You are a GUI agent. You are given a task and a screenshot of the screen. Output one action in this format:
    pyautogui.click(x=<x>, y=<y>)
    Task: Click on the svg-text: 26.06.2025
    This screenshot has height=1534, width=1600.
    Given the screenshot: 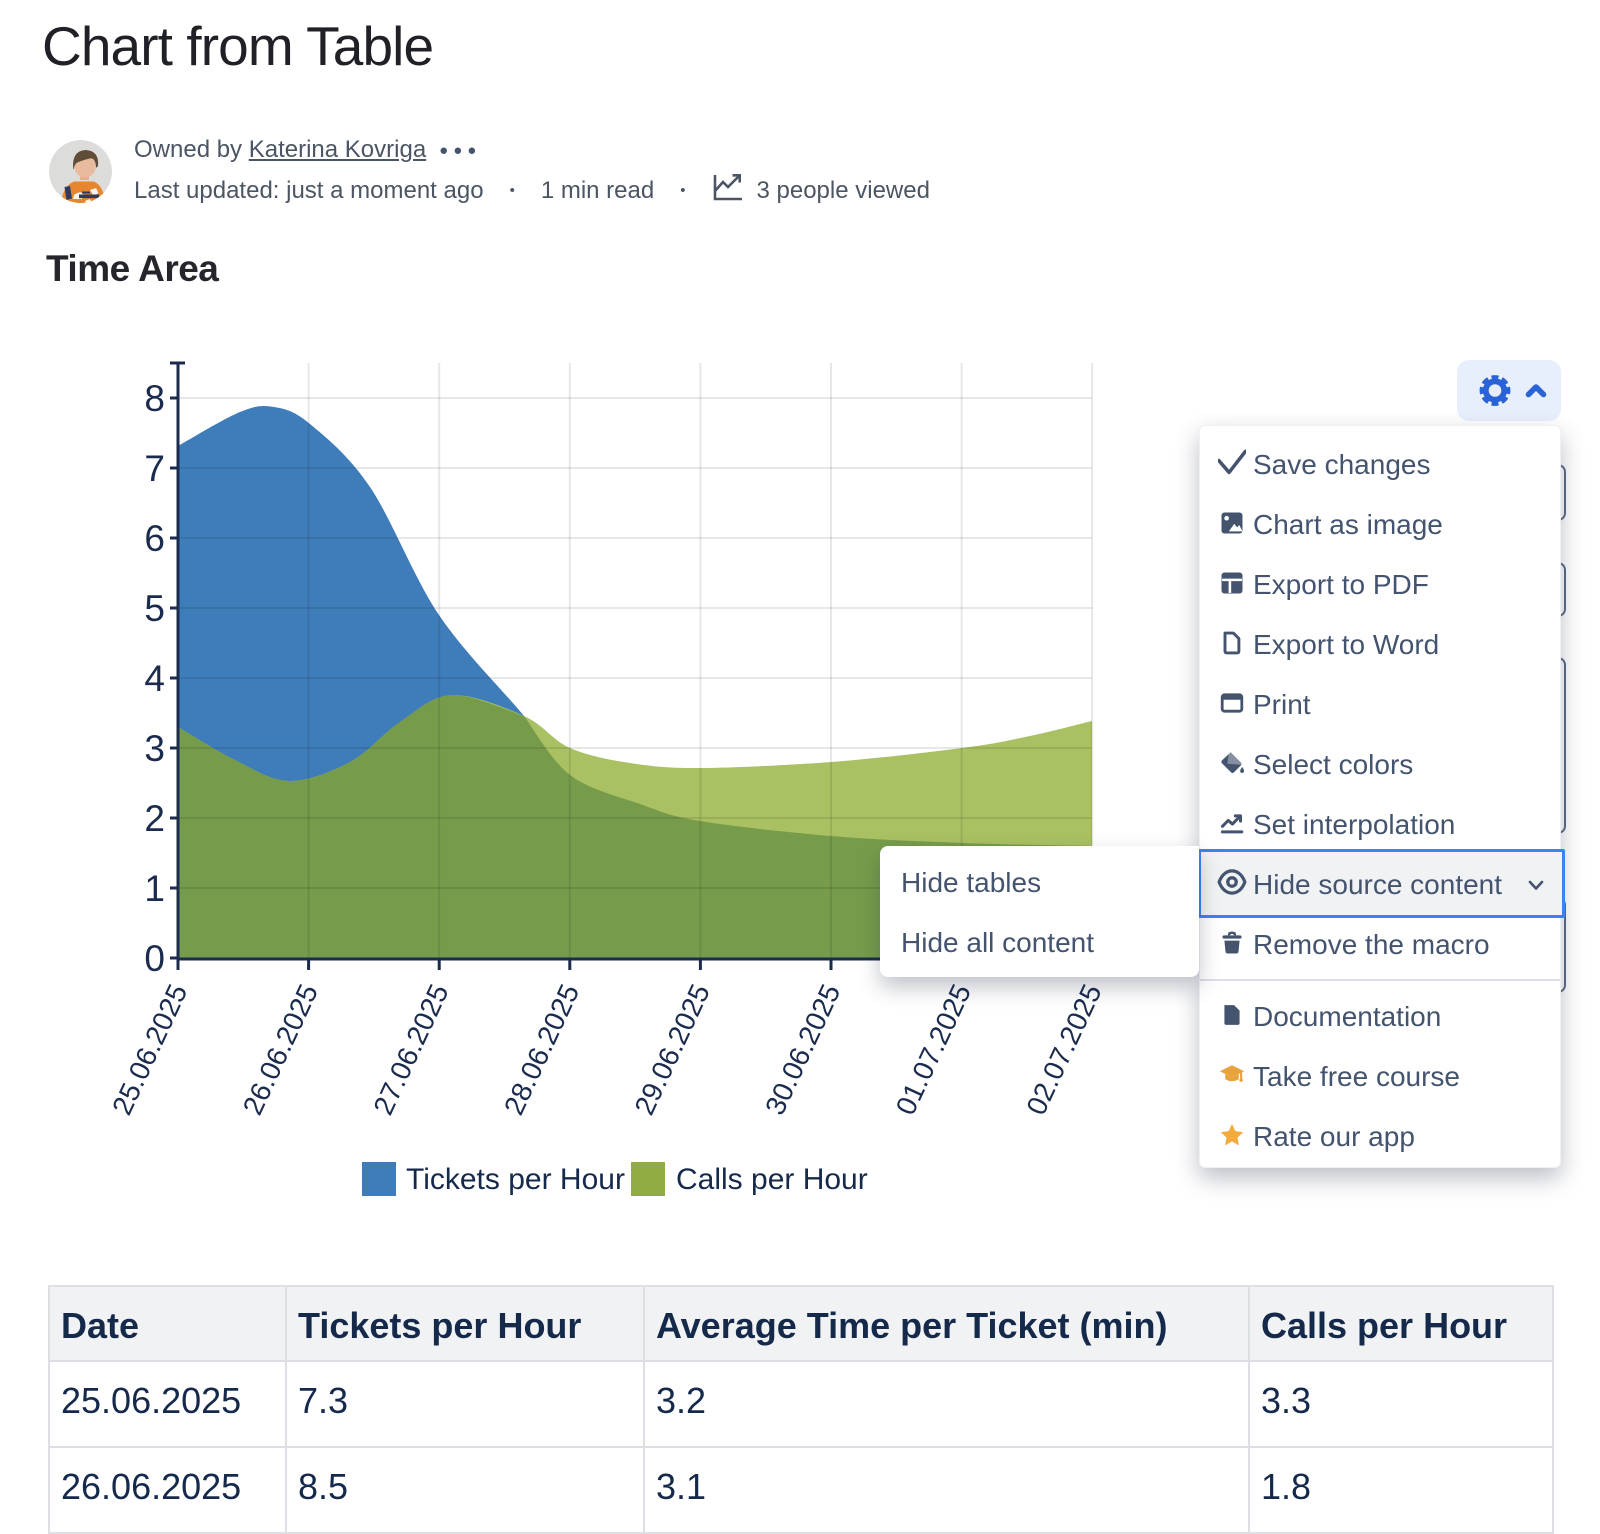 What is the action you would take?
    pyautogui.click(x=280, y=1049)
    